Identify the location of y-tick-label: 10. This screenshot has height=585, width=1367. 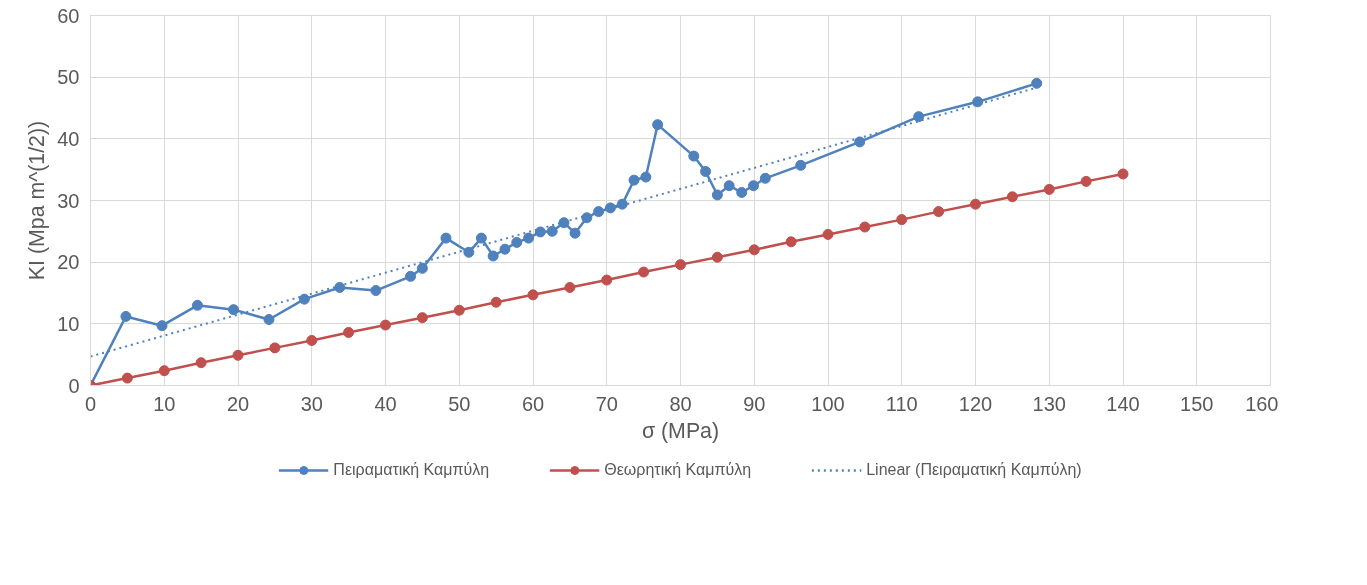
(68, 323).